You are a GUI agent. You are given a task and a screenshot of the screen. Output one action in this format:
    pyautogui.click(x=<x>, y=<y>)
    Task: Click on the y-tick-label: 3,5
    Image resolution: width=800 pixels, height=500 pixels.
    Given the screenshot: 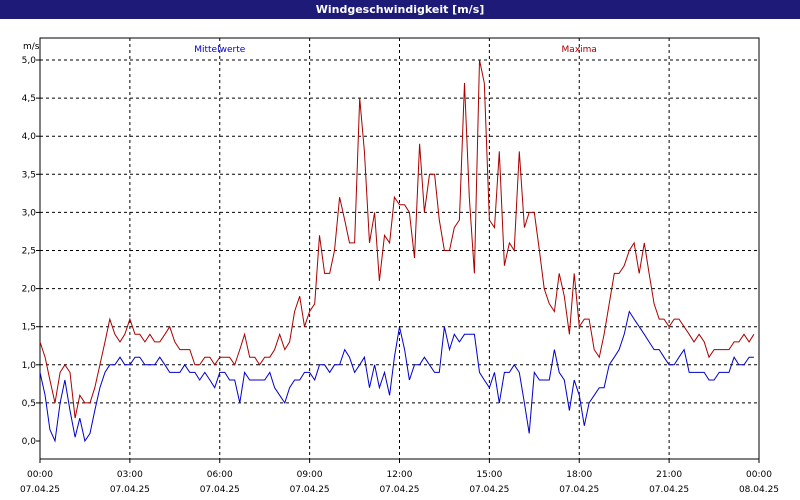 What is the action you would take?
    pyautogui.click(x=29, y=175)
    